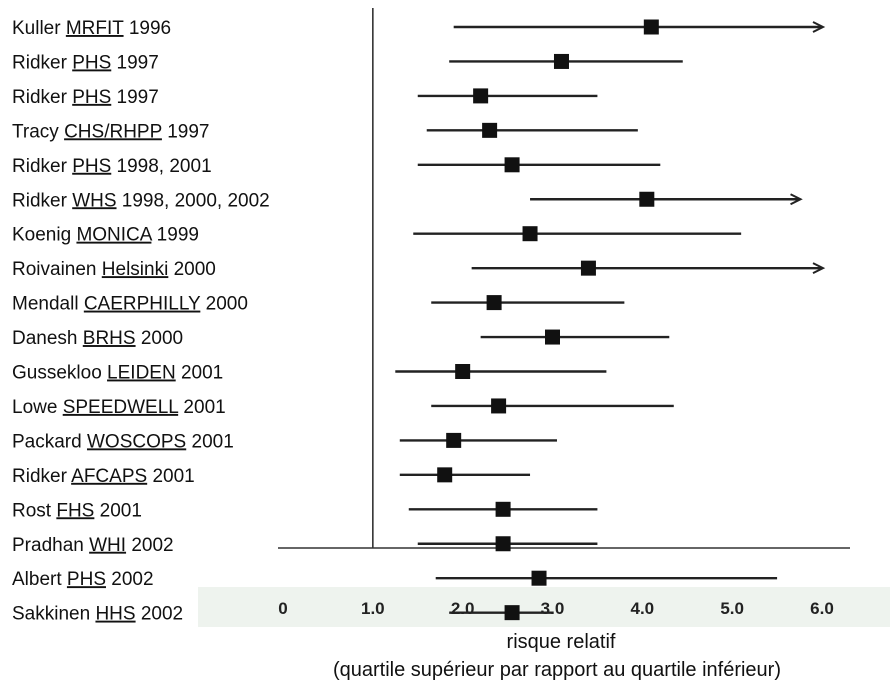 The image size is (893, 686). Describe the element at coordinates (95, 28) in the screenshot. I see `study-name: MRFIT` at that location.